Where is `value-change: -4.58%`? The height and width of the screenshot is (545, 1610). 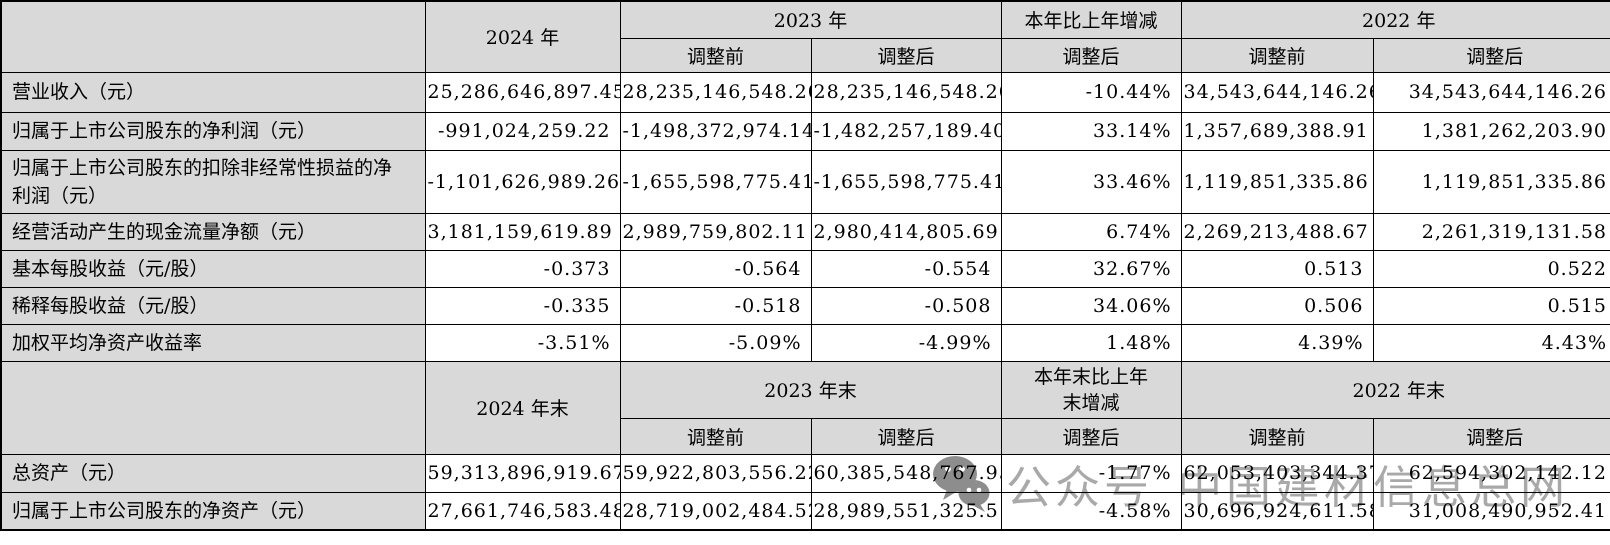
value-change: -4.58% is located at coordinates (1091, 511).